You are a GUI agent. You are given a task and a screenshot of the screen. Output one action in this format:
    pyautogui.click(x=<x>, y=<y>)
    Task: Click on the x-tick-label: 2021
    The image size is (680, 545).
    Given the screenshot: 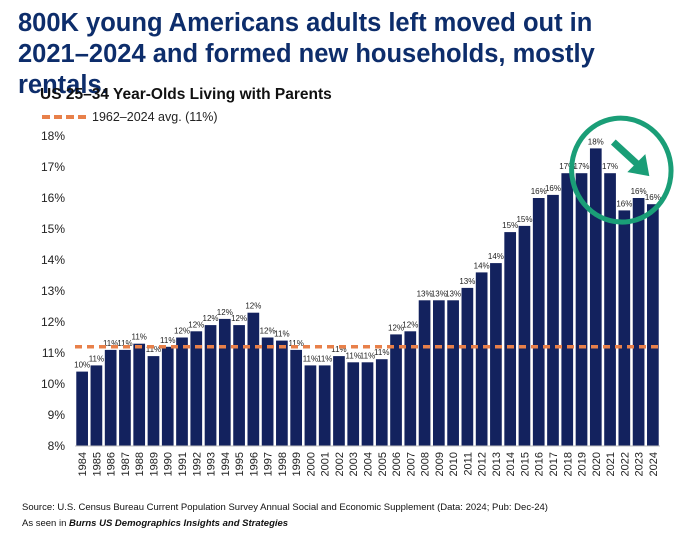 What is the action you would take?
    pyautogui.click(x=611, y=464)
    